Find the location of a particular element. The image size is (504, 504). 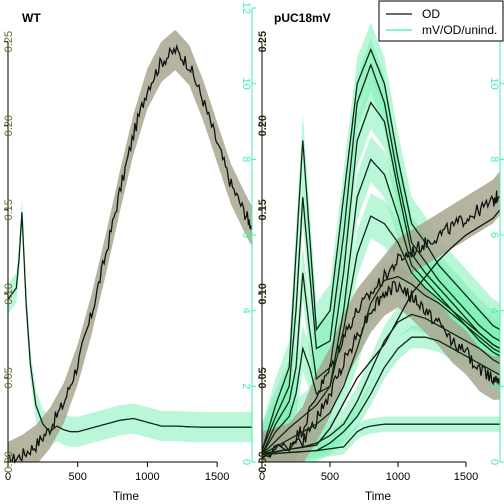

panel-puc18mv-x-tick-label-2: 1000 is located at coordinates (398, 477).